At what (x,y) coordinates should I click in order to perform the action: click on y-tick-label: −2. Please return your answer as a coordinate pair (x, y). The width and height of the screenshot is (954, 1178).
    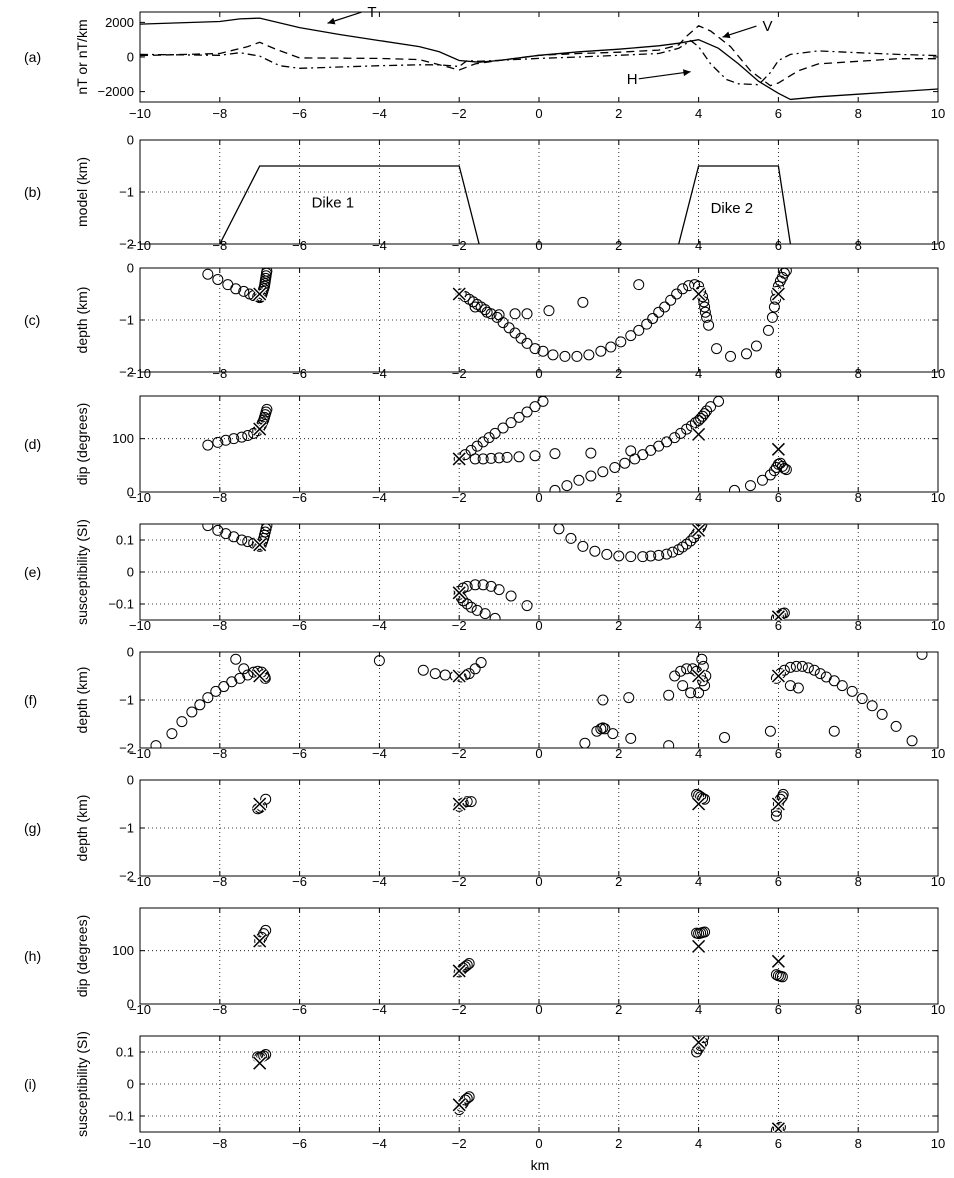
    Looking at the image, I should click on (126, 748).